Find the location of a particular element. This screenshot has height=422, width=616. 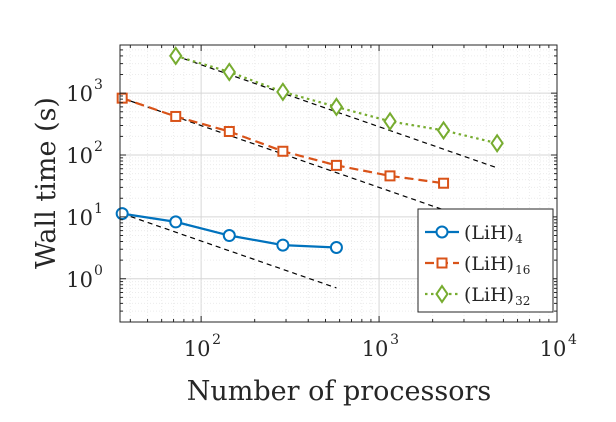

x-axis-title: Number of processors is located at coordinates (339, 391).